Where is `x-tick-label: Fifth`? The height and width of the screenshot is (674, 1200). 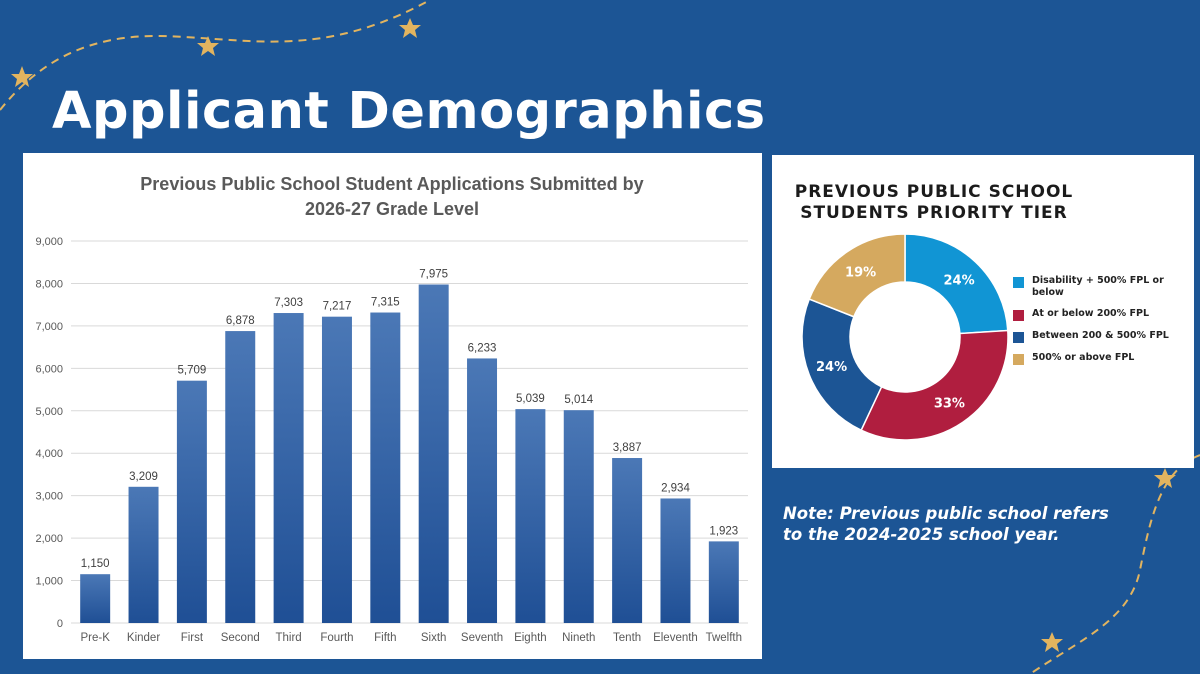
x-tick-label: Fifth is located at coordinates (385, 638).